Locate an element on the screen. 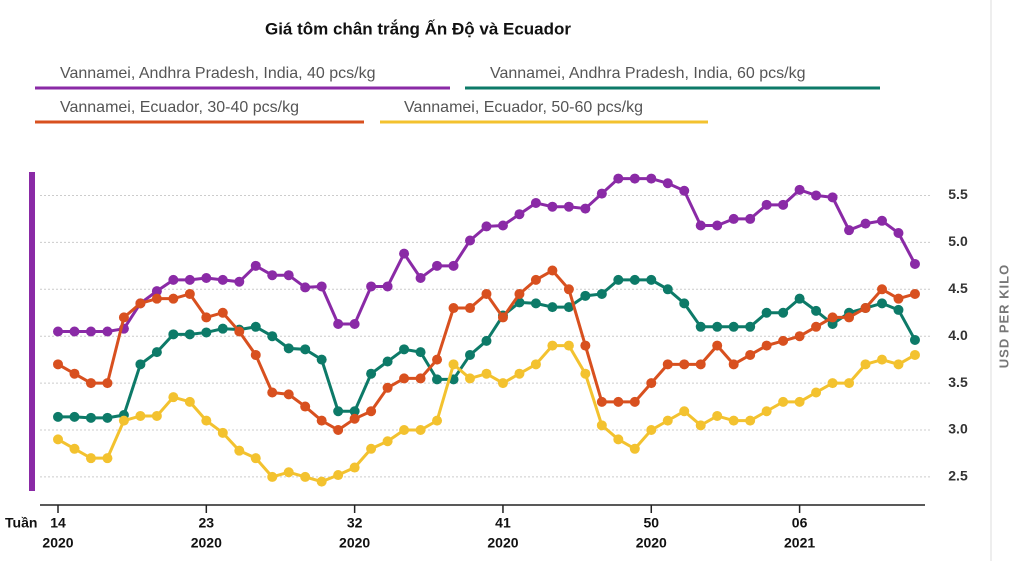 Image resolution: width=1024 pixels, height=561 pixels. y-tick-label: 2.5 is located at coordinates (958, 476).